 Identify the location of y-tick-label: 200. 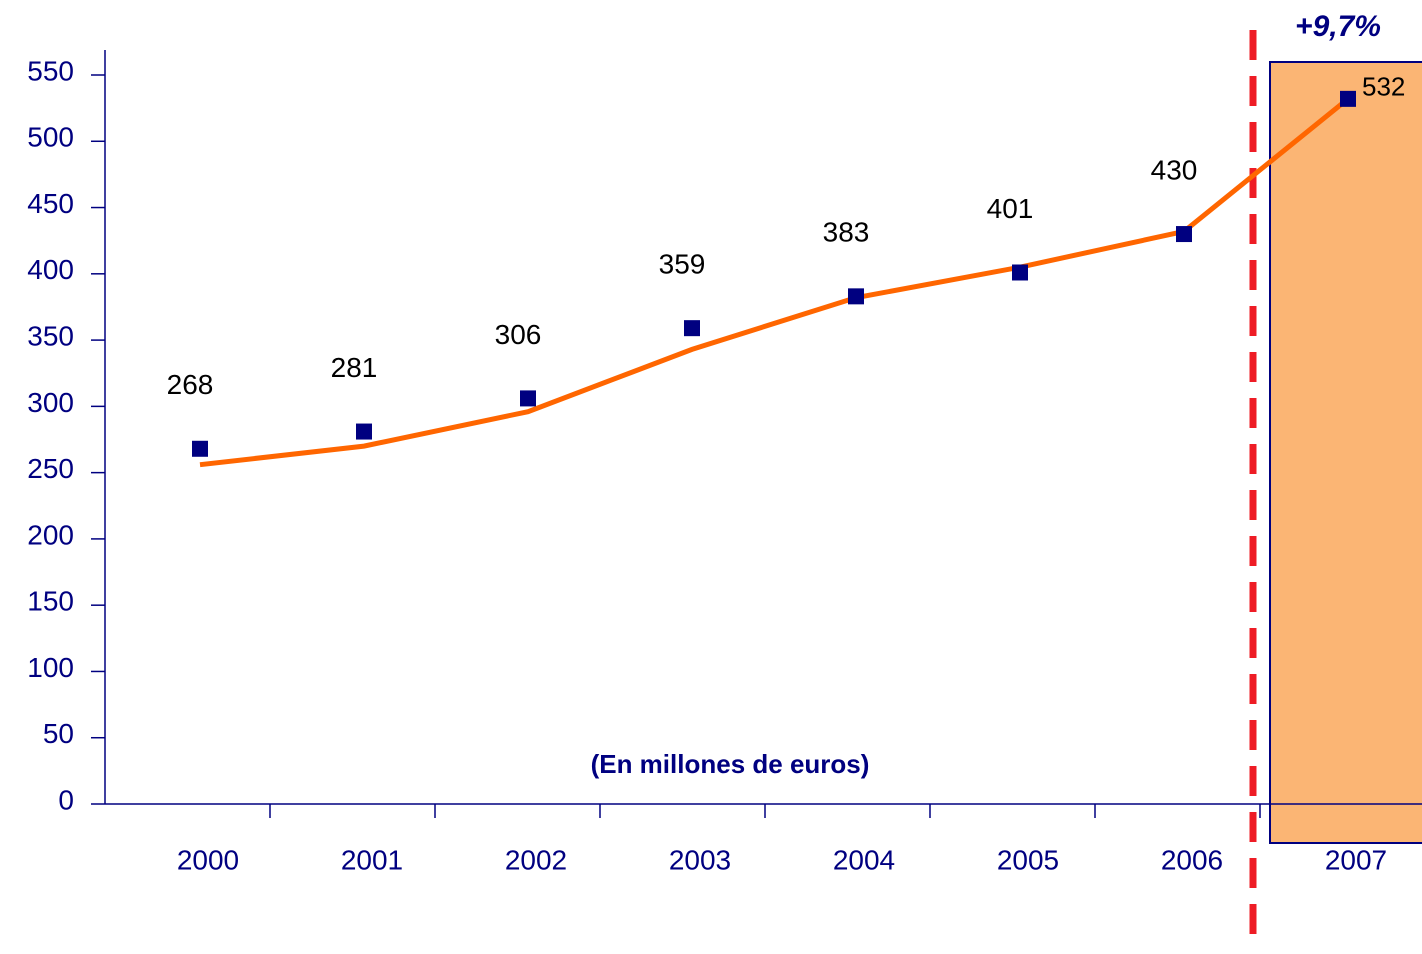
(50, 534).